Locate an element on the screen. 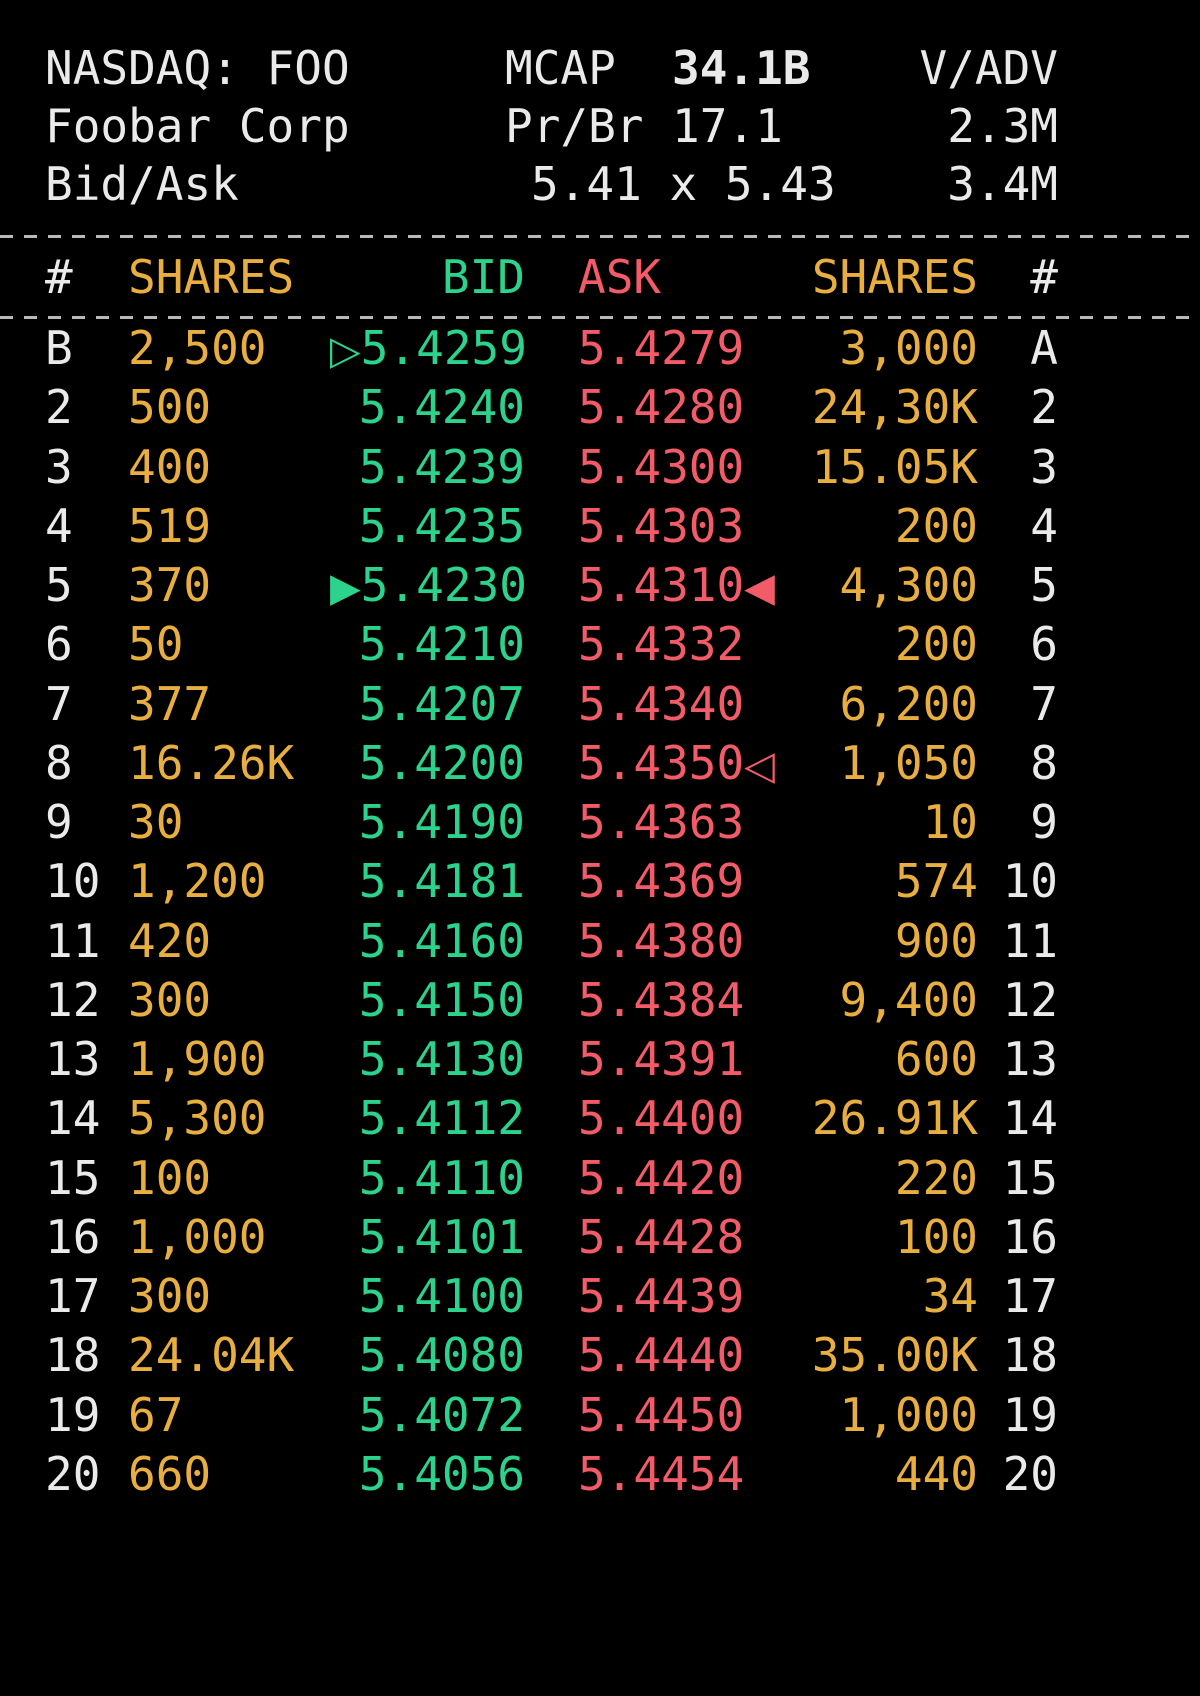 The image size is (1200, 1696). book-row: 15 100 5.4110 5.4420 220 15 is located at coordinates (529, 1178).